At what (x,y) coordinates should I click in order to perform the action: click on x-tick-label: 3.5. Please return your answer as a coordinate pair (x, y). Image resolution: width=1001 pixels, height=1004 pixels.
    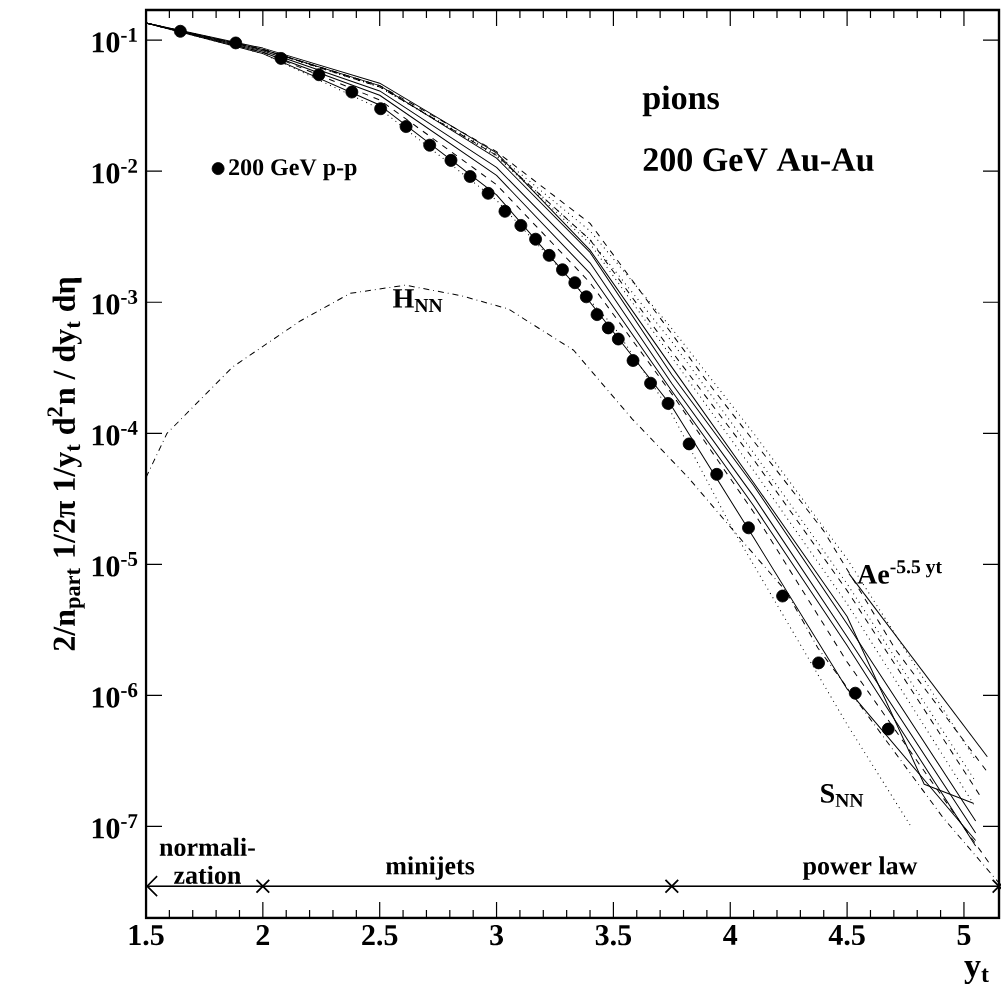
    Looking at the image, I should click on (613, 935).